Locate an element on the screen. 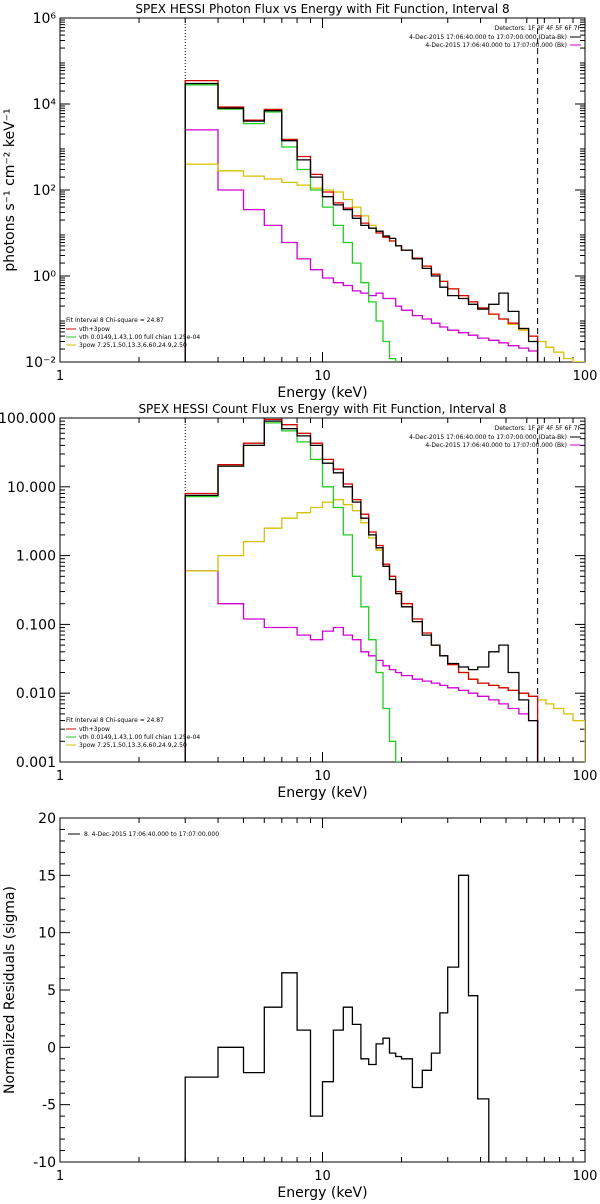 This screenshot has height=1204, width=600. y-tick-label: 20 is located at coordinates (47, 819).